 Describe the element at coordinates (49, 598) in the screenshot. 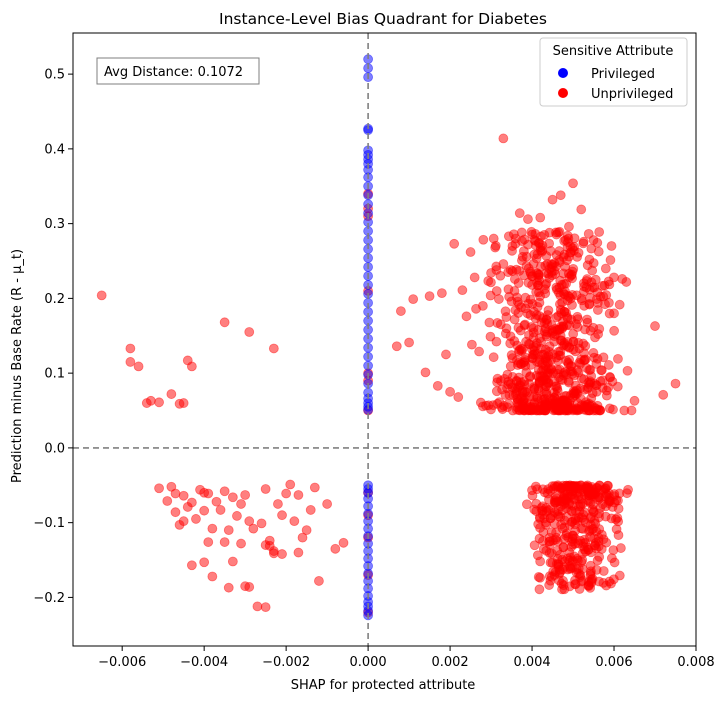

I see `y-tick-label: −0.2` at that location.